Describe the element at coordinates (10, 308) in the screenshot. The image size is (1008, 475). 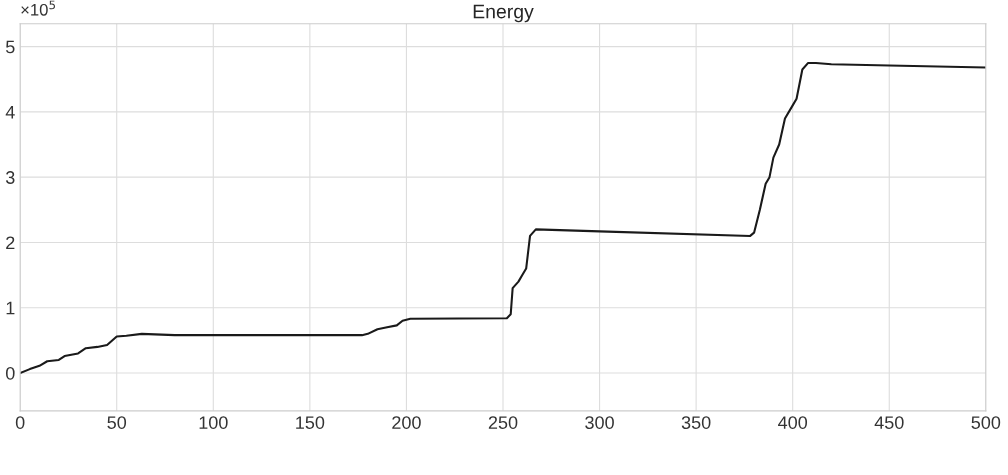
I see `y-tick-label: 1` at that location.